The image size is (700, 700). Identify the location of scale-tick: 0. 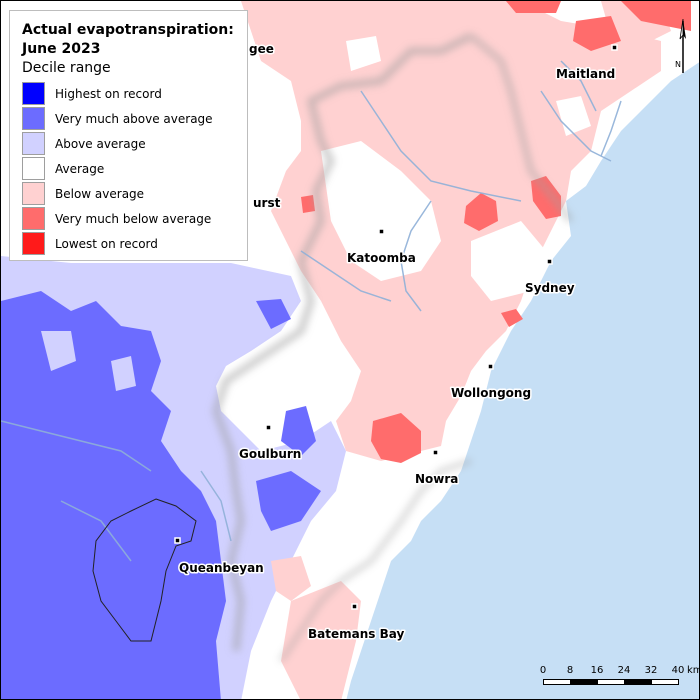
(543, 670).